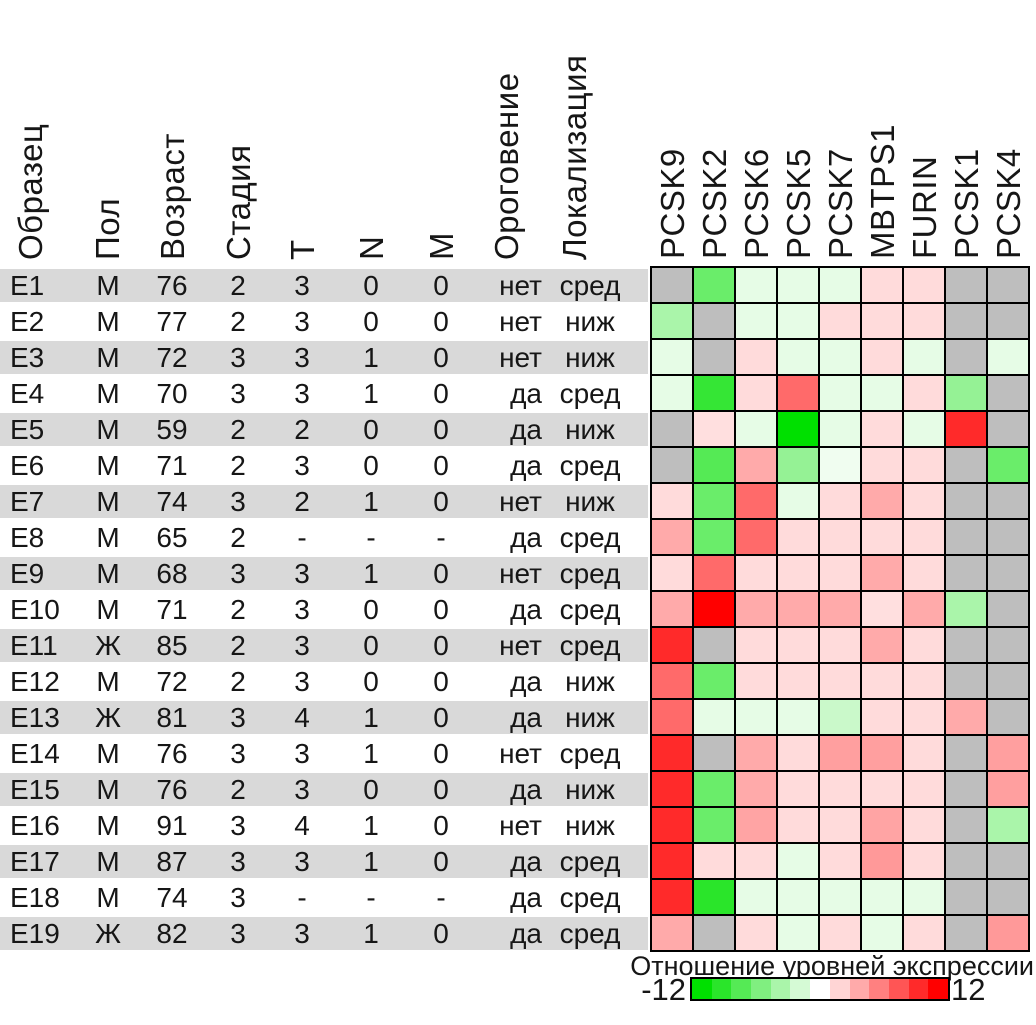  Describe the element at coordinates (302, 897) in the screenshot. I see `cell: -` at that location.